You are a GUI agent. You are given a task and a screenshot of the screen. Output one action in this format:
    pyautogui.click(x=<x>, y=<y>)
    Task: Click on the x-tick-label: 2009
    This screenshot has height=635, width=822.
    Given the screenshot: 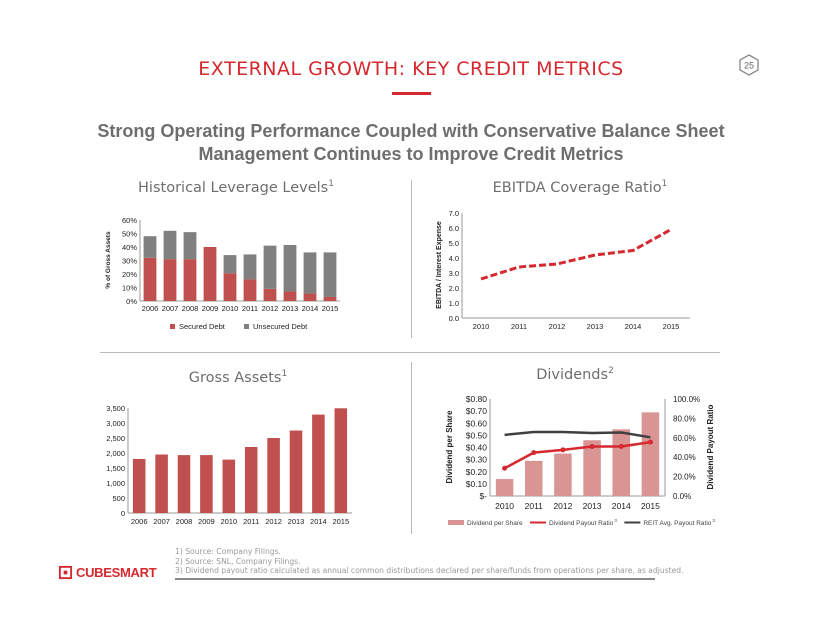 What is the action you would take?
    pyautogui.click(x=206, y=521)
    